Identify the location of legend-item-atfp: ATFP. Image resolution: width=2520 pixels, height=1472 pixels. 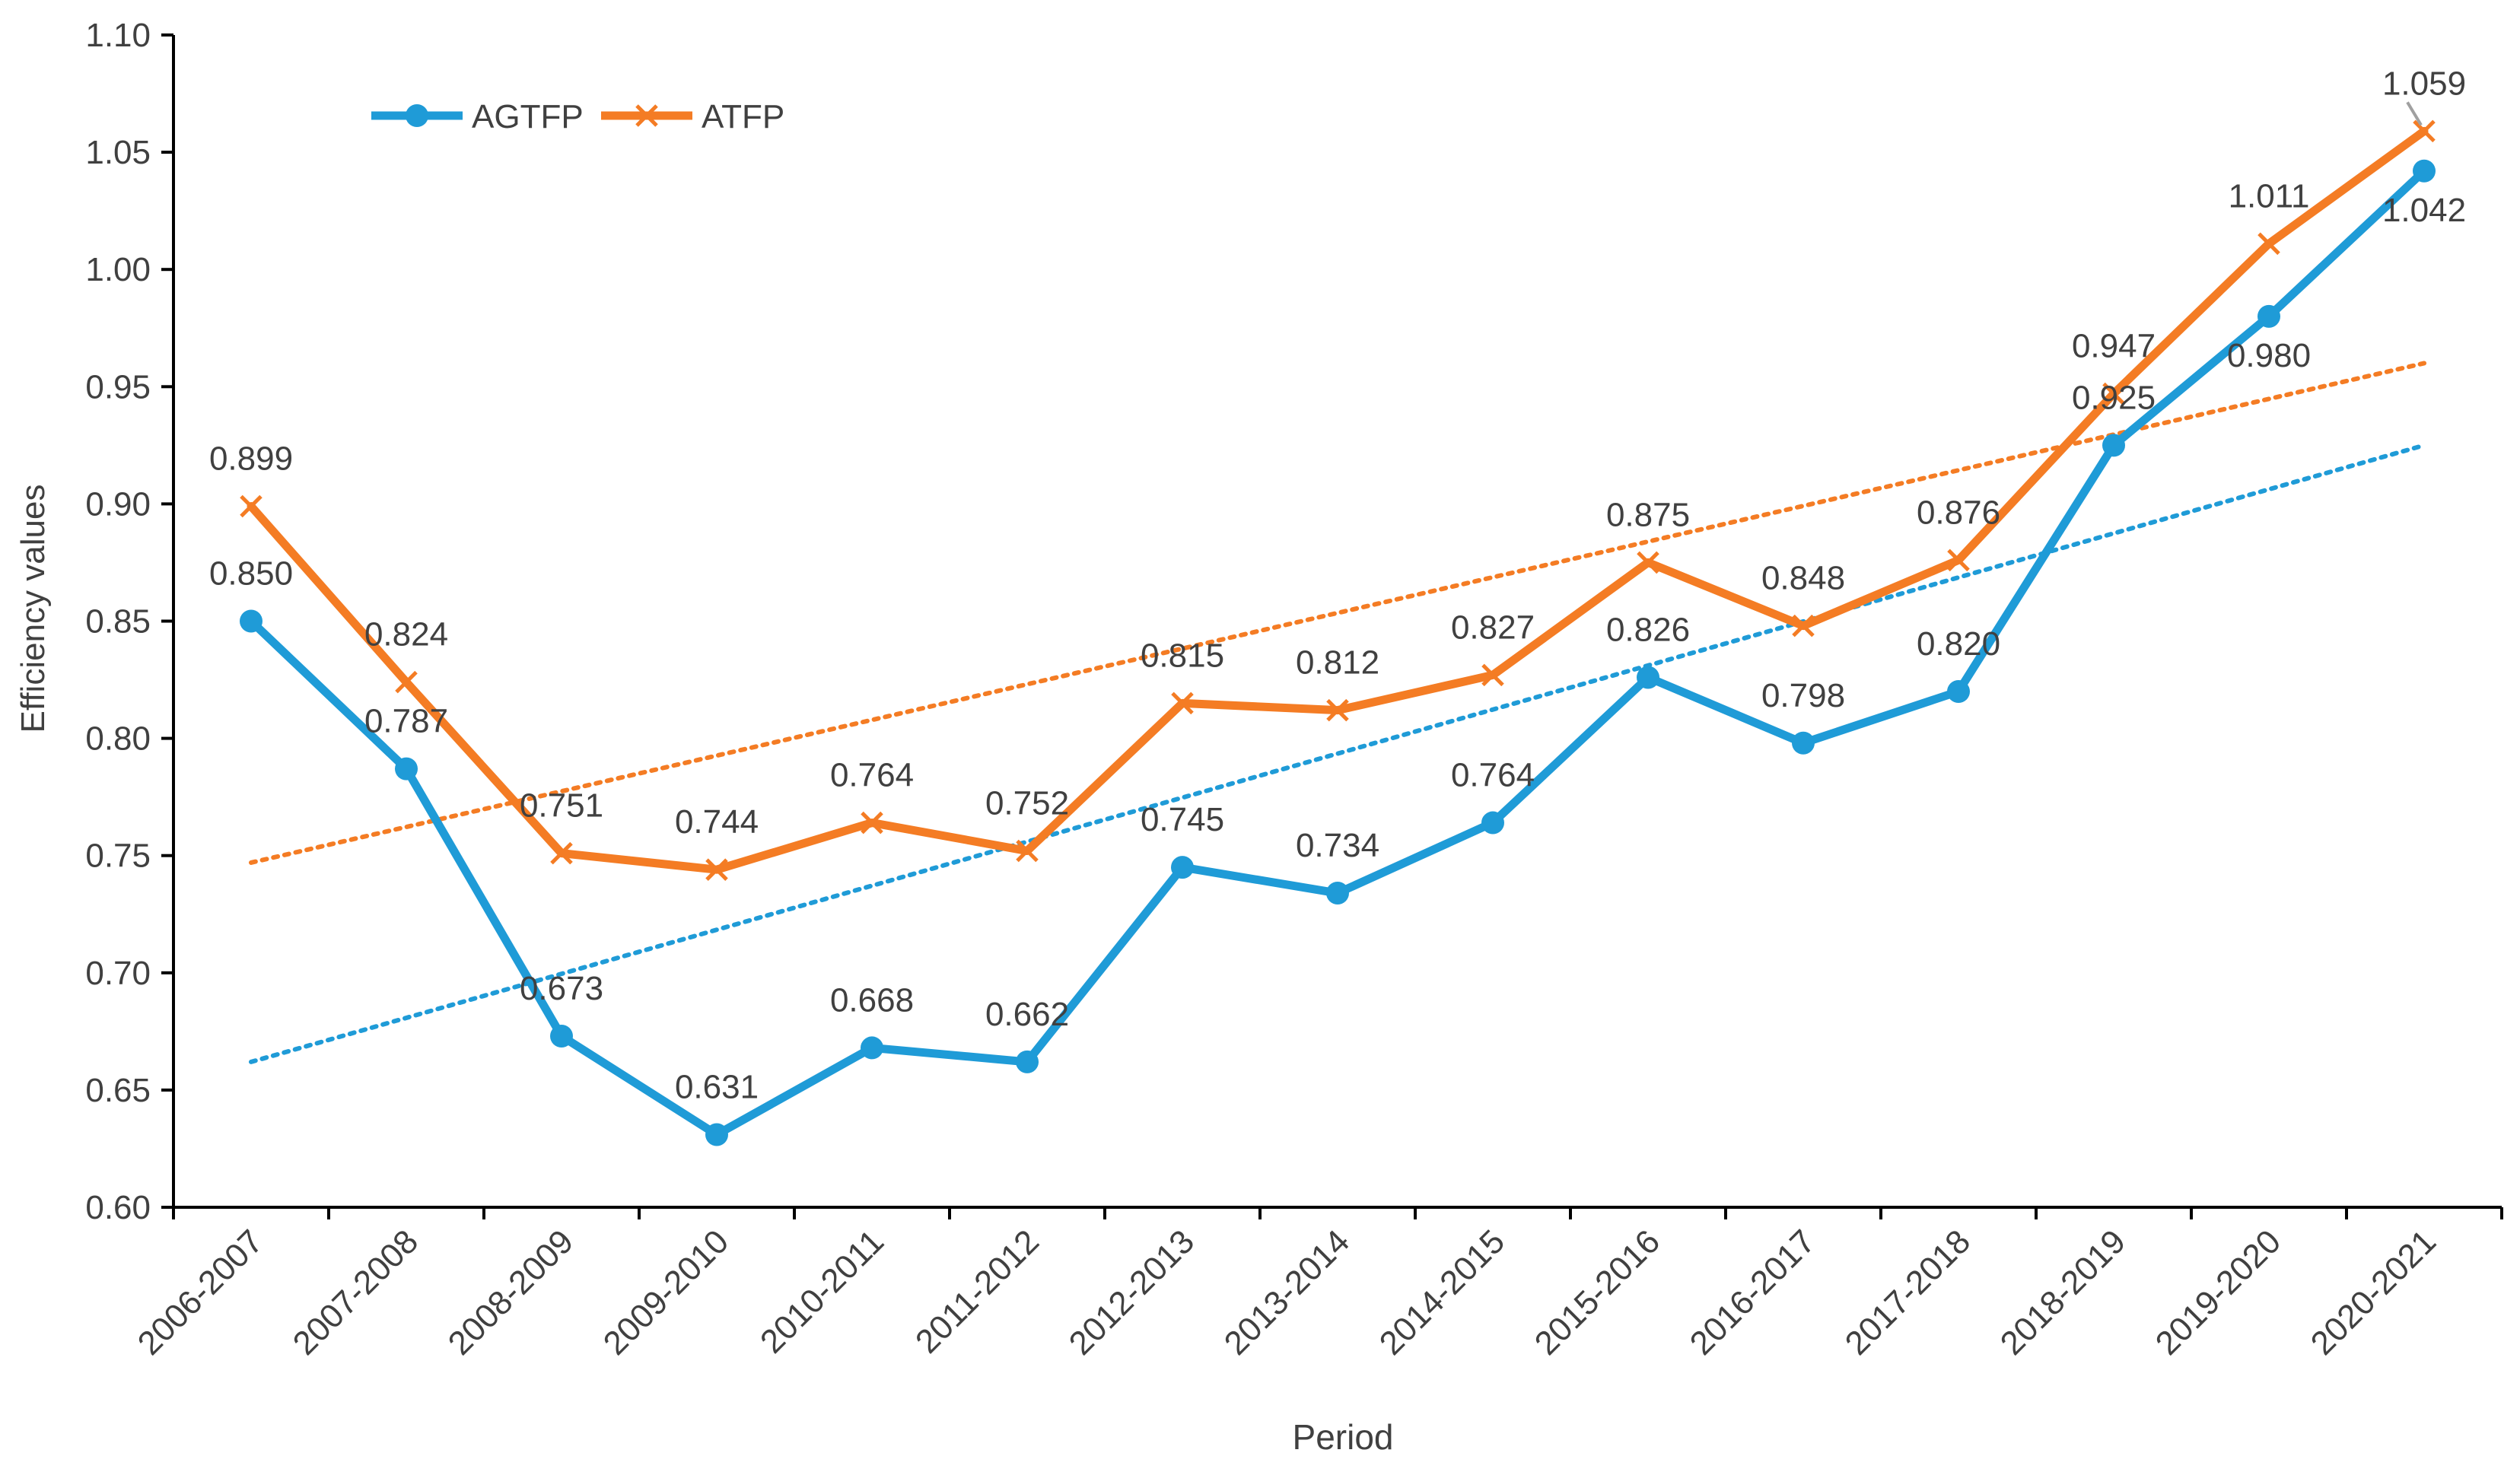
(692, 117).